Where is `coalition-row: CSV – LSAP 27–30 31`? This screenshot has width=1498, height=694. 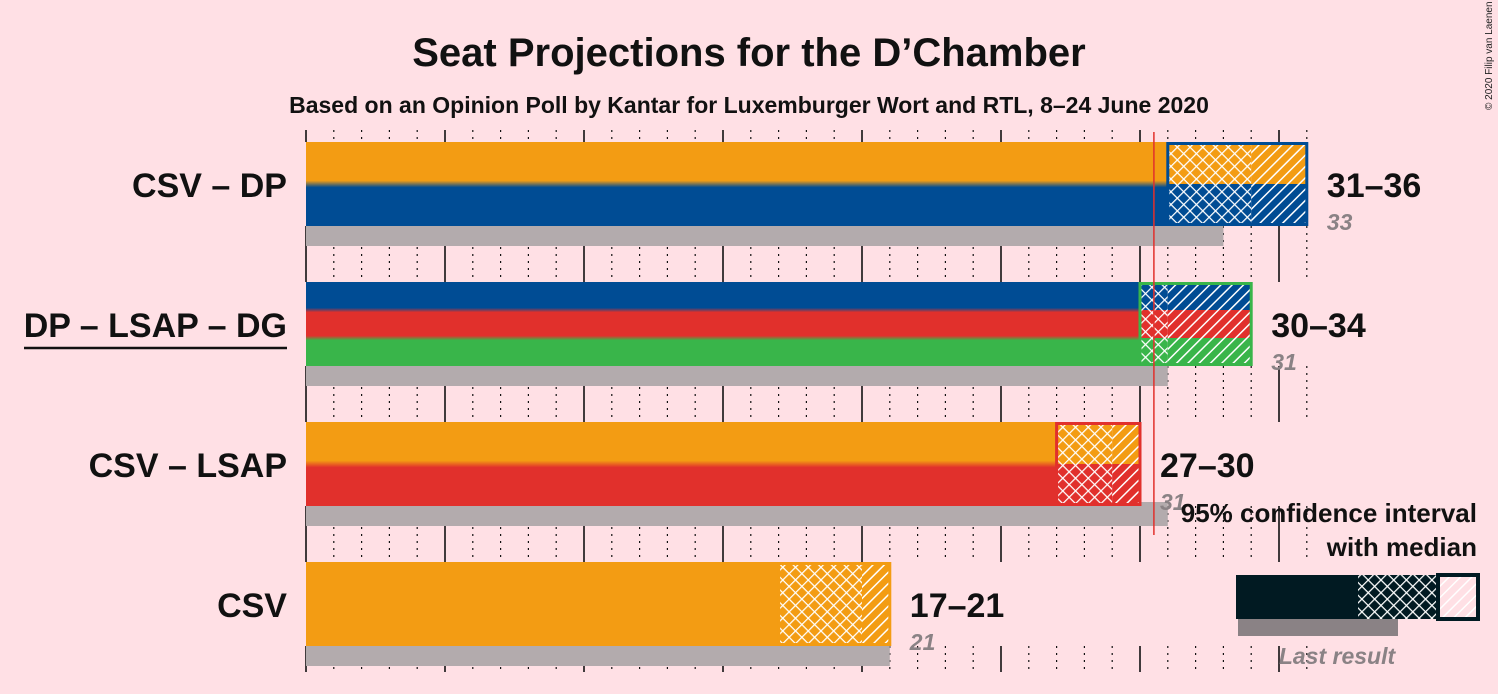
coalition-row: CSV – LSAP 27–30 31 is located at coordinates (672, 474).